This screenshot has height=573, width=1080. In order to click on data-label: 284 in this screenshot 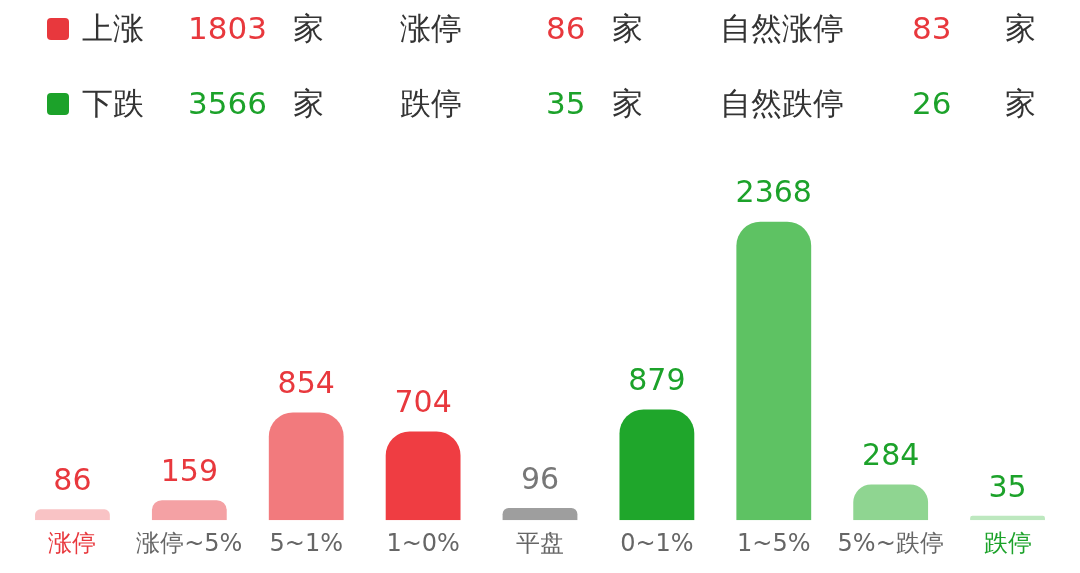, I will do `click(891, 455)`.